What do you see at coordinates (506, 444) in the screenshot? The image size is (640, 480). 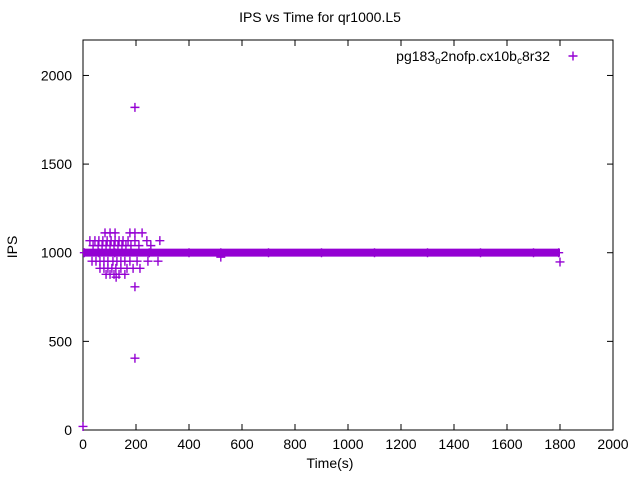 I see `x-tick-label: 1600` at bounding box center [506, 444].